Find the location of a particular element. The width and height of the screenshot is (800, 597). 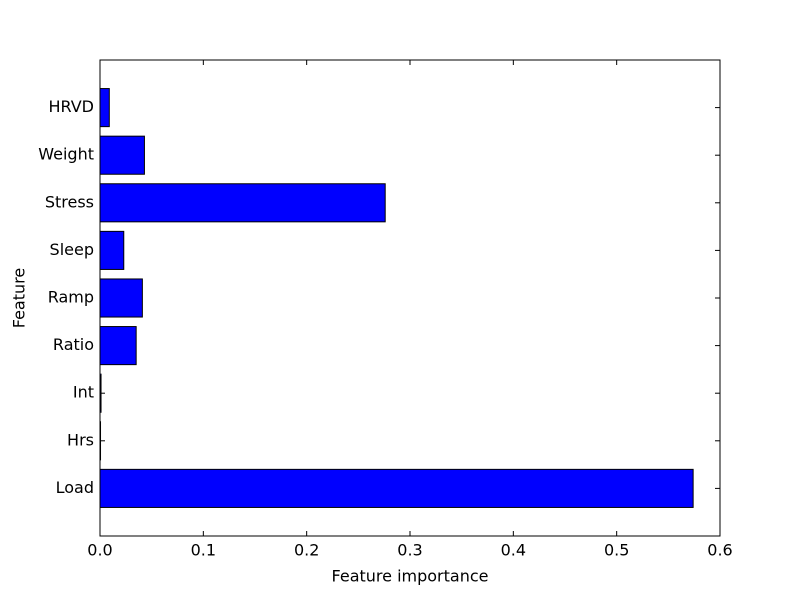

y-tick-label: Stress is located at coordinates (69, 201).